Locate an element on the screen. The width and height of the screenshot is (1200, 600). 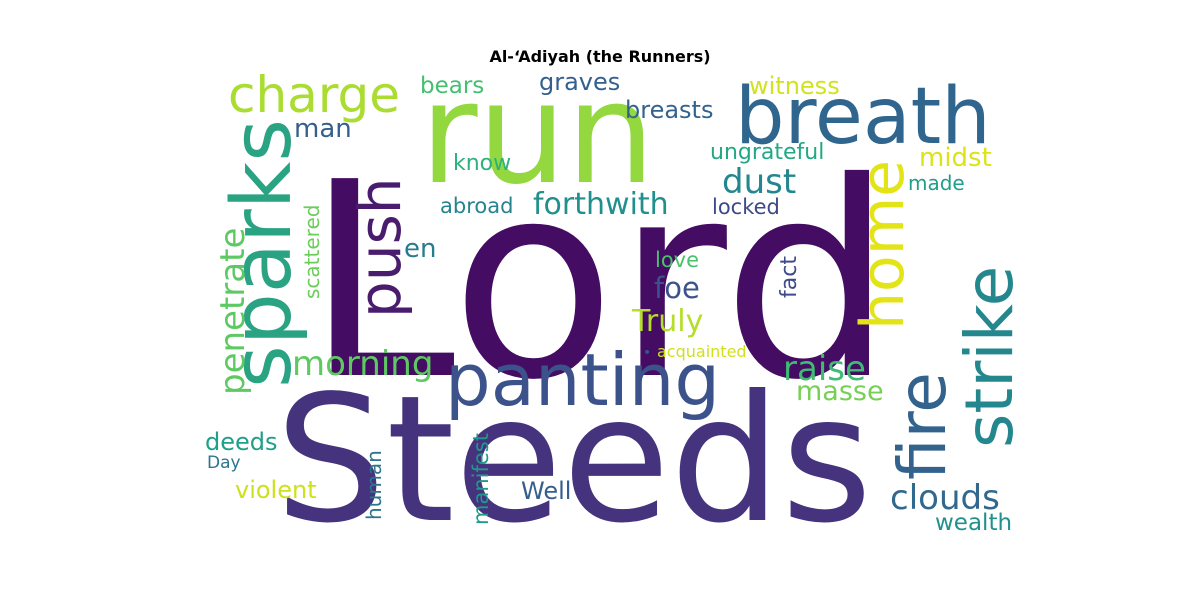
word-forthwith: forthwith is located at coordinates (601, 204).